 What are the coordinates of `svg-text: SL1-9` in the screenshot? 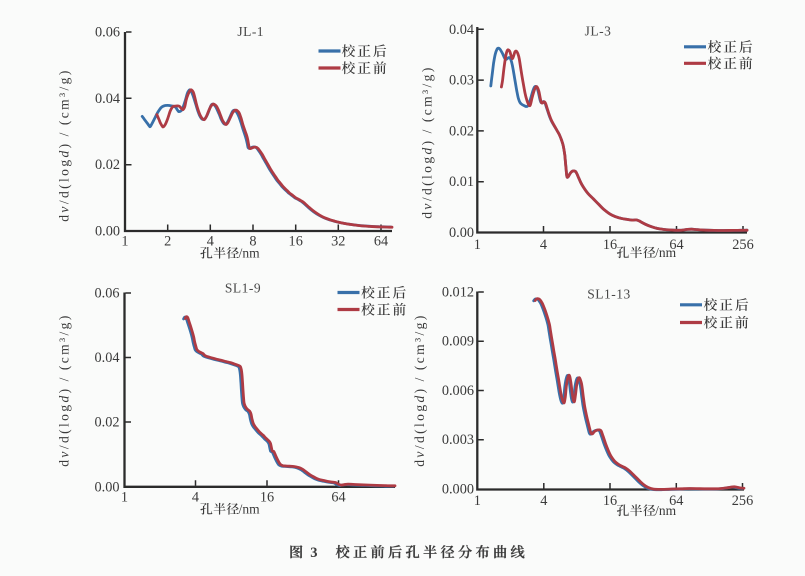 It's located at (243, 288).